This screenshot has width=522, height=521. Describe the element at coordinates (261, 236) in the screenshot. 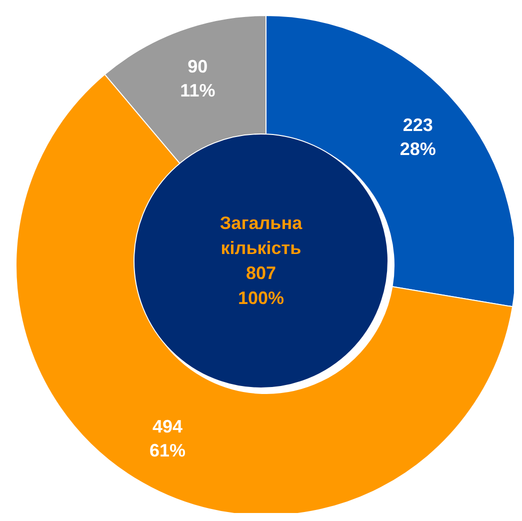

I see `text: Загальна кількість` at that location.